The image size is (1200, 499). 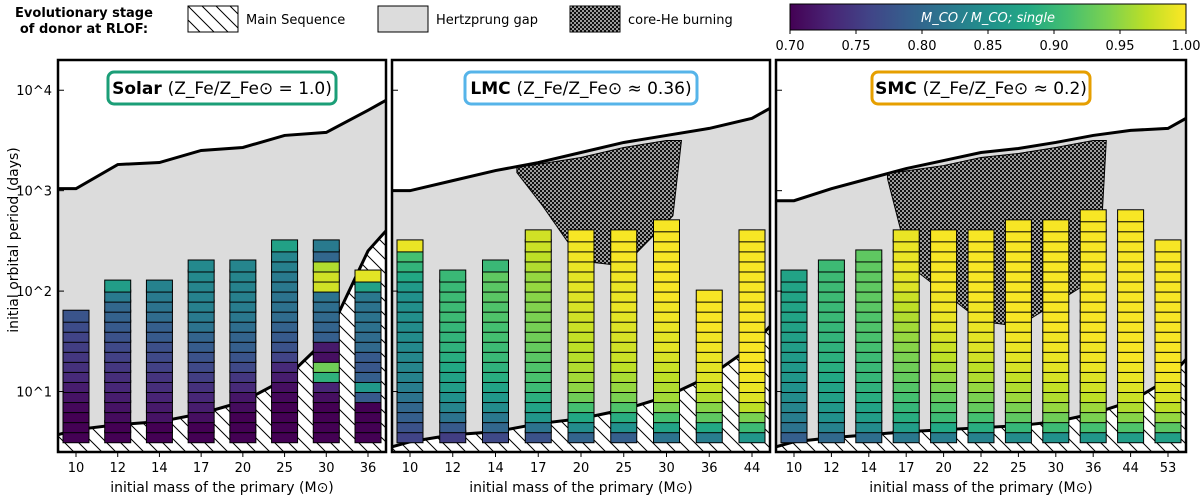 I want to click on y-tick-label: 10^3, so click(x=34, y=192).